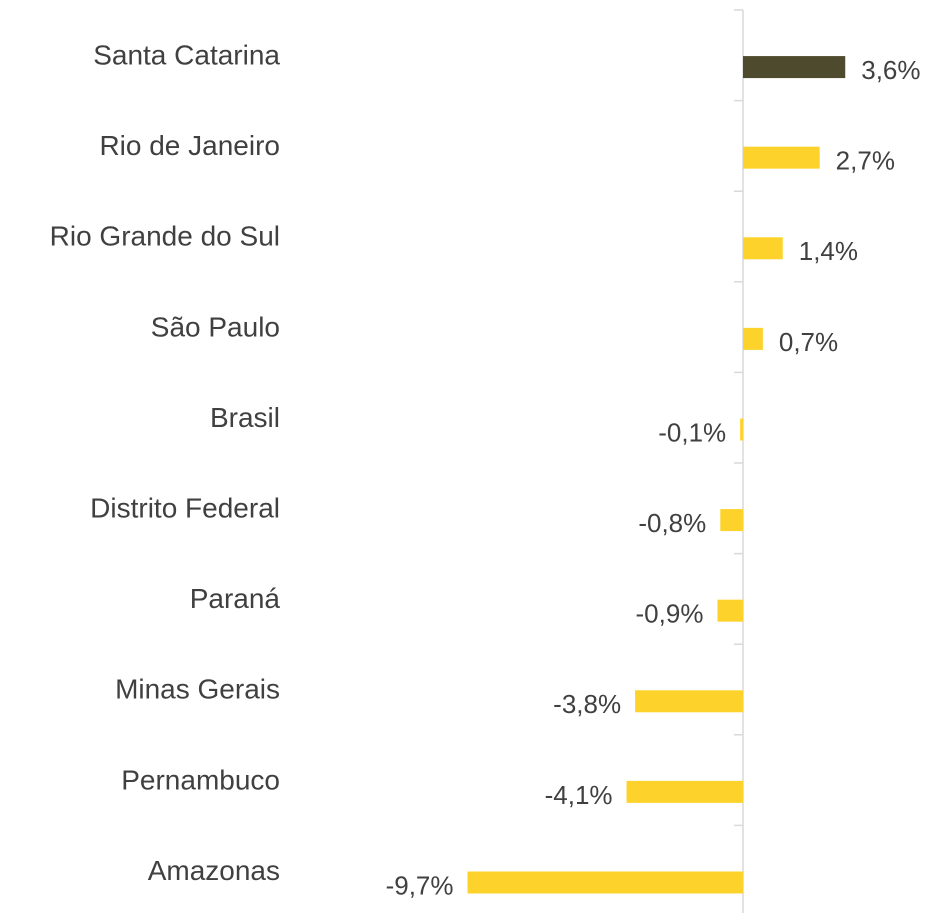 The height and width of the screenshot is (913, 941). What do you see at coordinates (420, 885) in the screenshot?
I see `value-label: -9,7%` at bounding box center [420, 885].